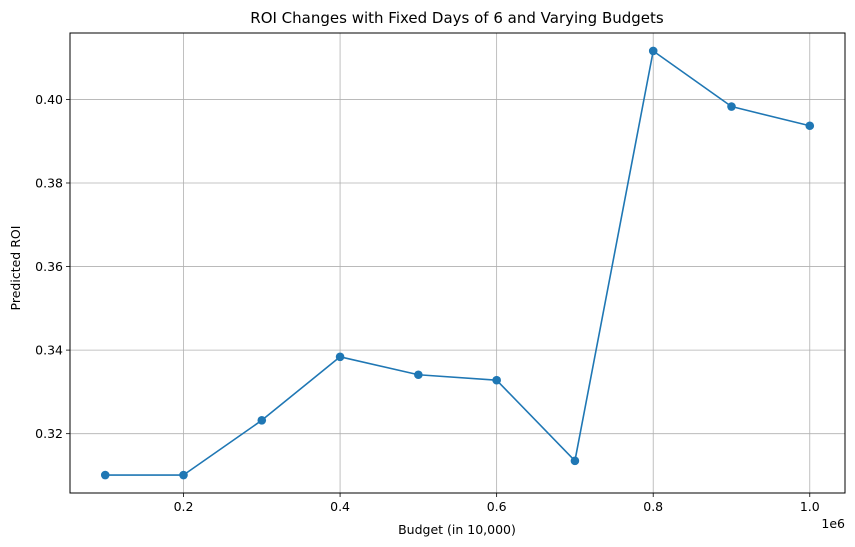 The image size is (855, 547). Describe the element at coordinates (49, 350) in the screenshot. I see `y-tick-label: 0.34` at that location.